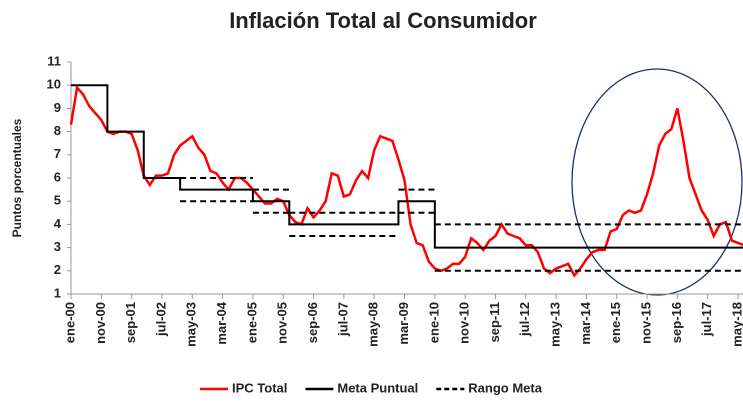 The height and width of the screenshot is (402, 743). I want to click on x-tick-label: sep-11, so click(494, 322).